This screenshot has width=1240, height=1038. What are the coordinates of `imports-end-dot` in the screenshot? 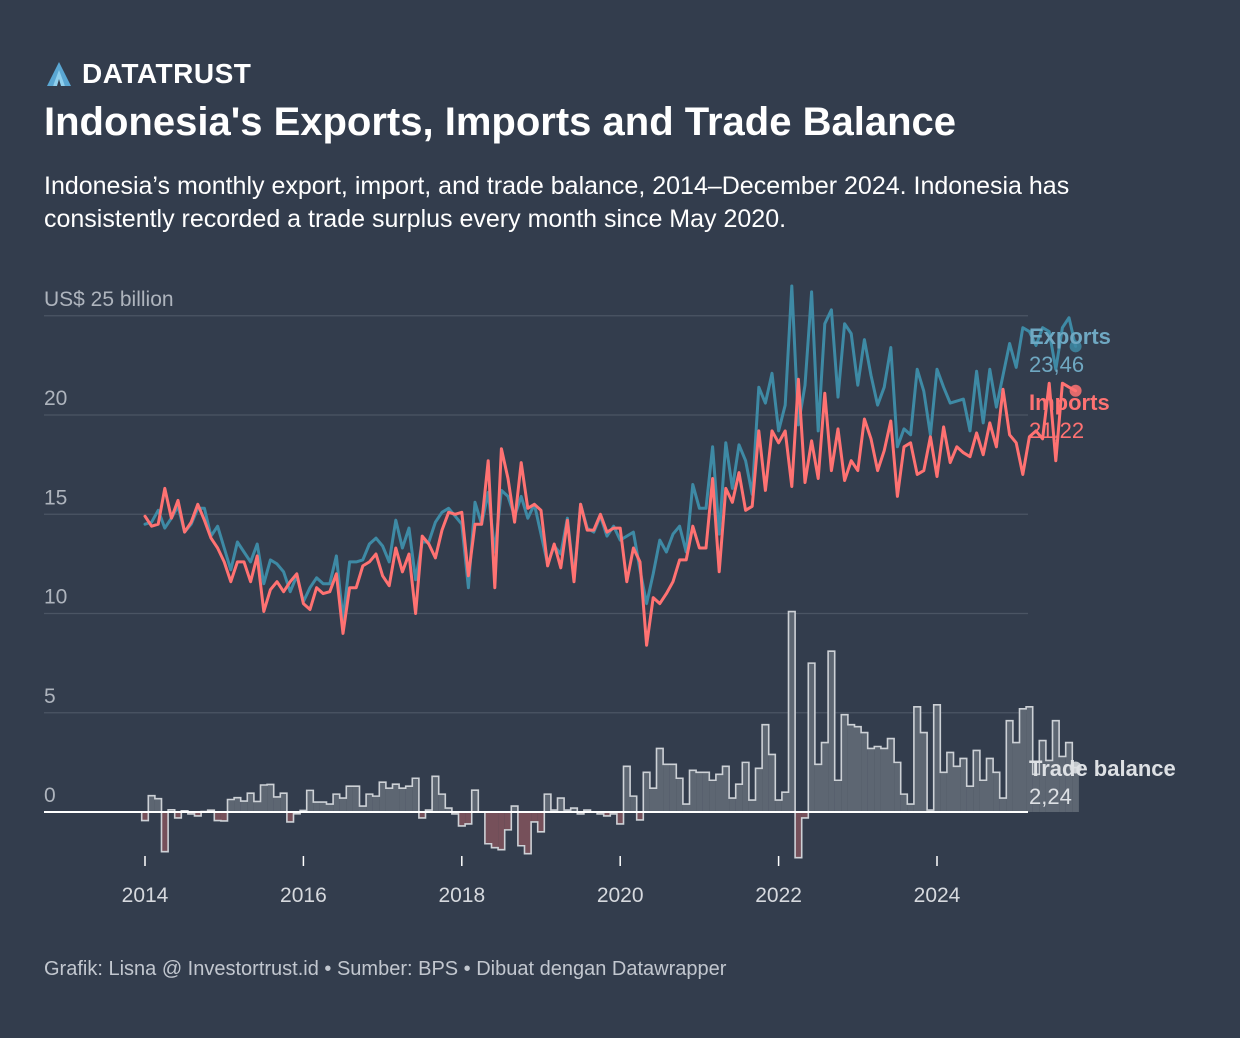 It's located at (1075, 390).